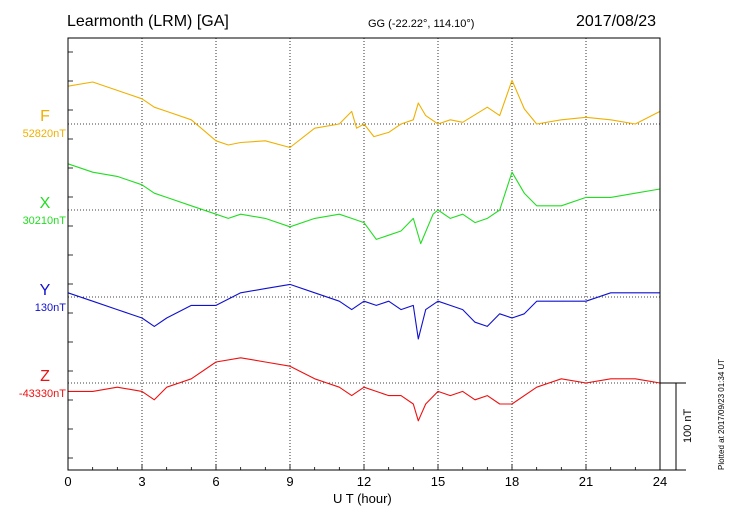 The height and width of the screenshot is (520, 730). I want to click on x-tick-label: 18, so click(512, 481).